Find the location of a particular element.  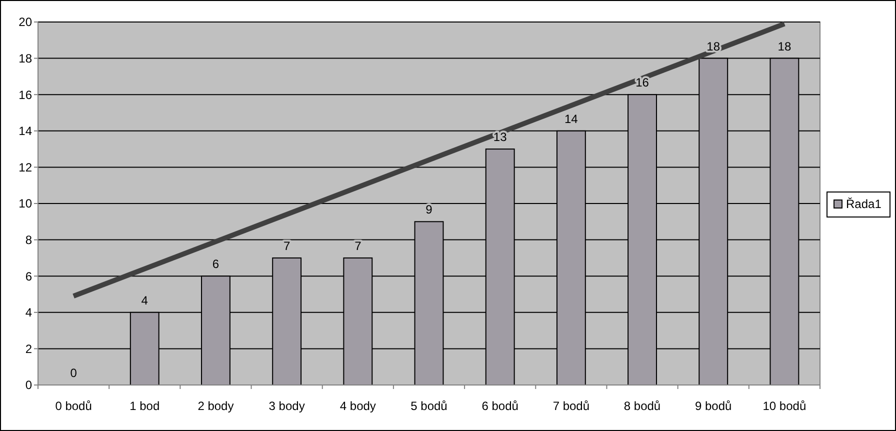

x-tick-label: 2 body is located at coordinates (216, 406).